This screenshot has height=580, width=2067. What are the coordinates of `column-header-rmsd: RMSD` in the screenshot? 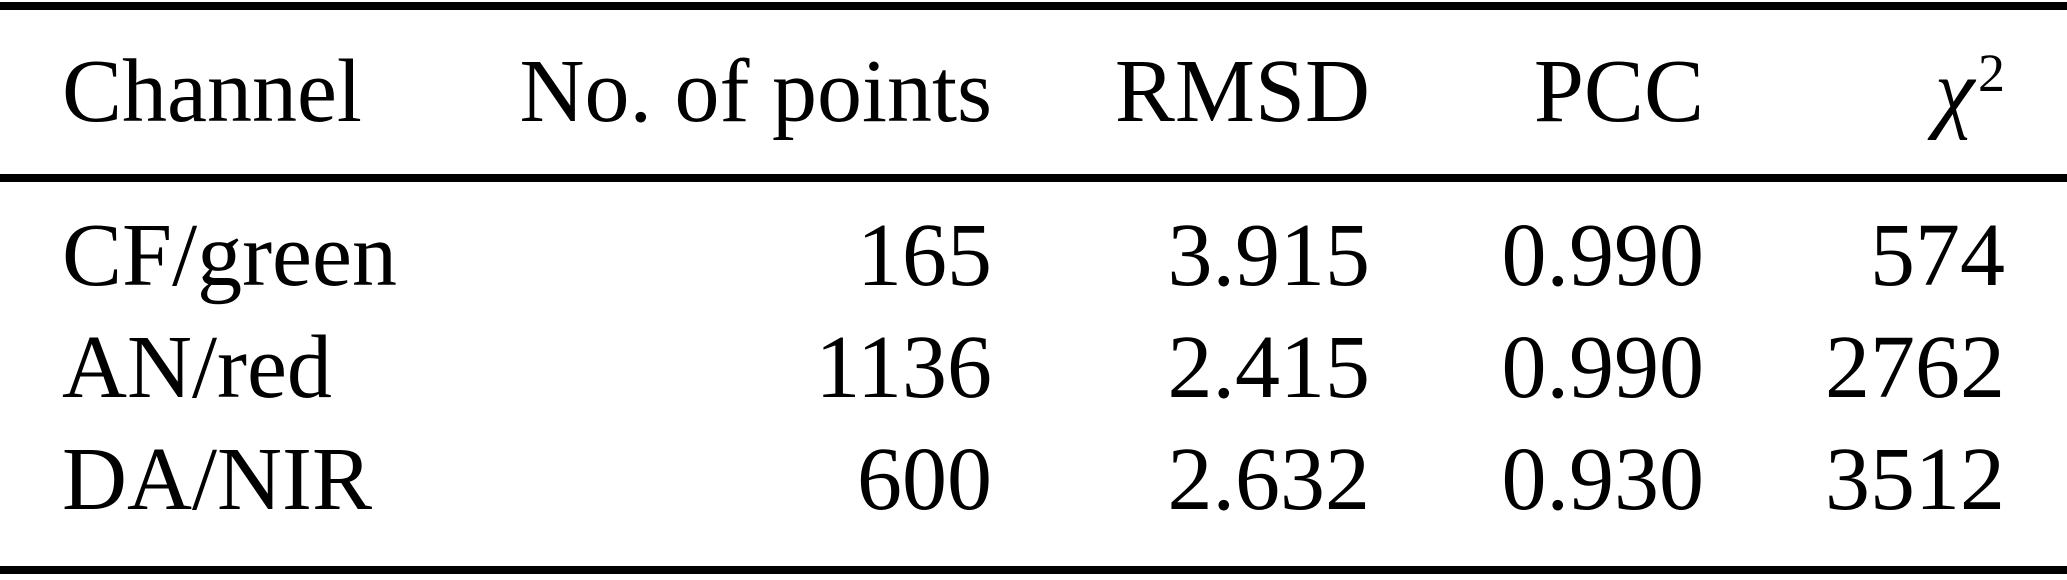 It's located at (1242, 91).